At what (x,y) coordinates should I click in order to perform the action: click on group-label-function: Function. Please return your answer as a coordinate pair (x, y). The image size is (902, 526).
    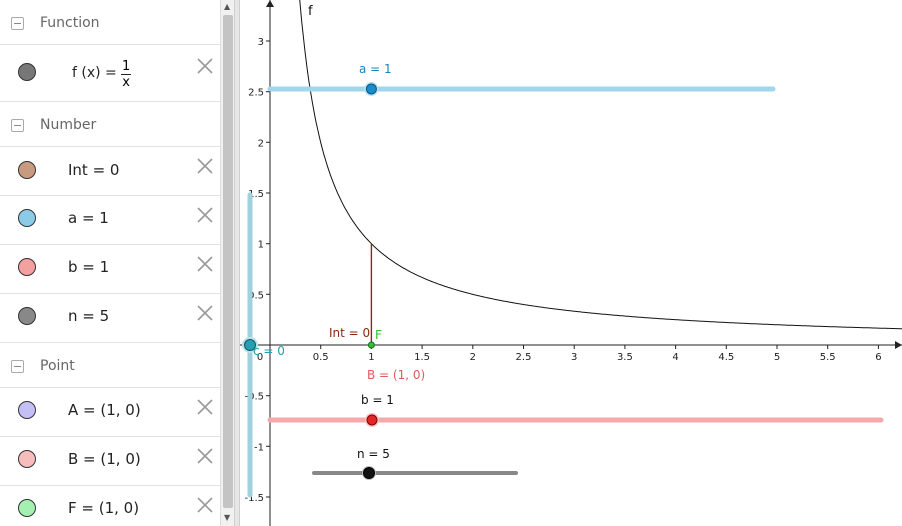
    Looking at the image, I should click on (70, 23).